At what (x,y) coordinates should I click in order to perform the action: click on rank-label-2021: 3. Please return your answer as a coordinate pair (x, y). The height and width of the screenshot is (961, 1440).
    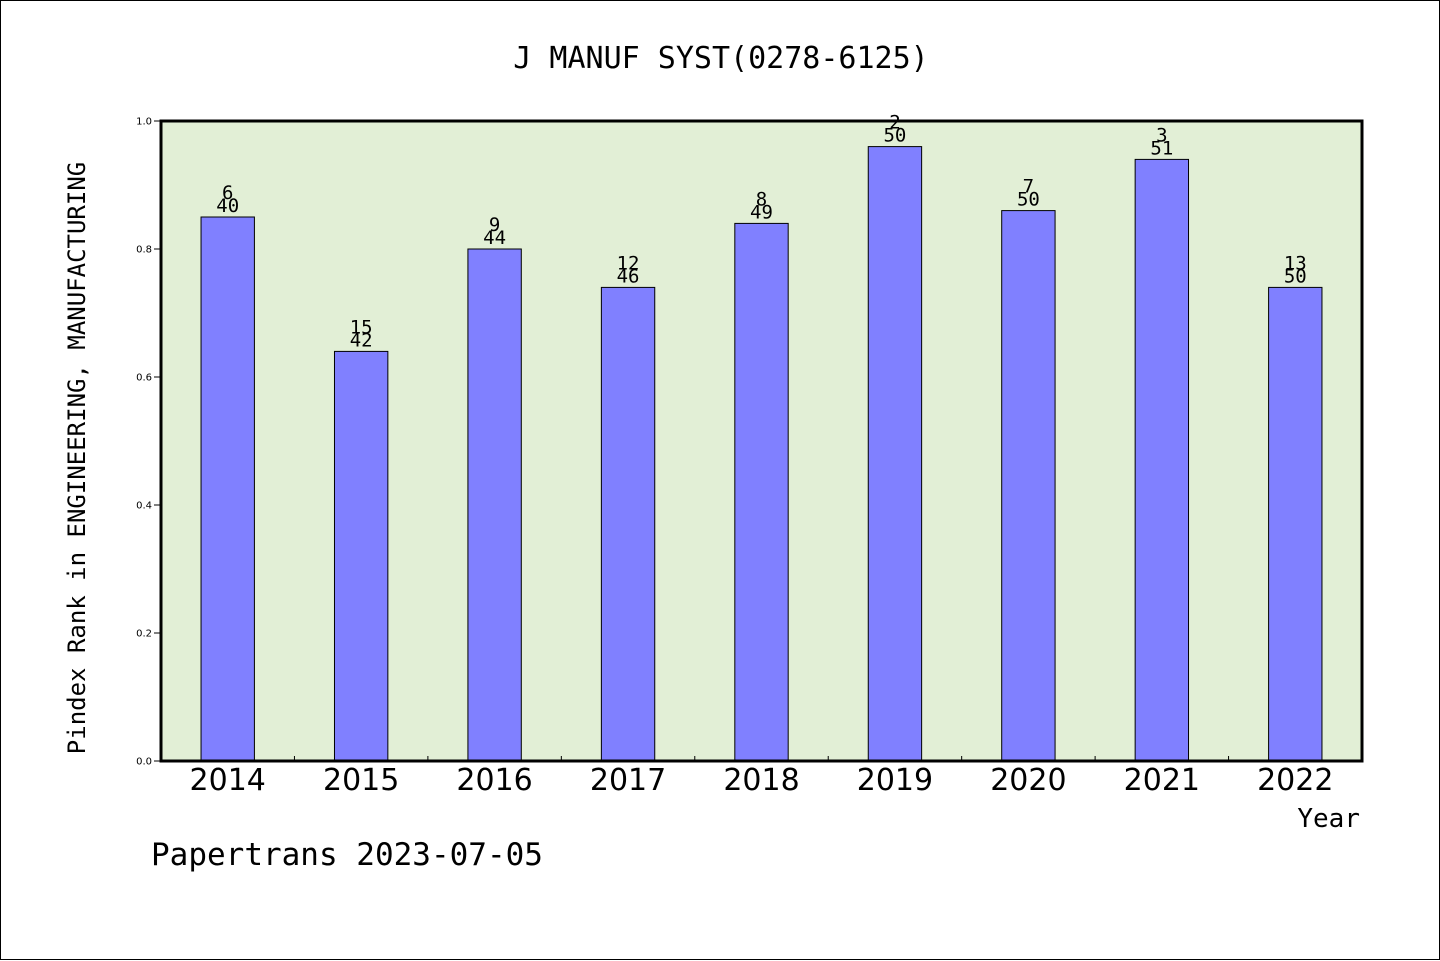
    Looking at the image, I should click on (1161, 135).